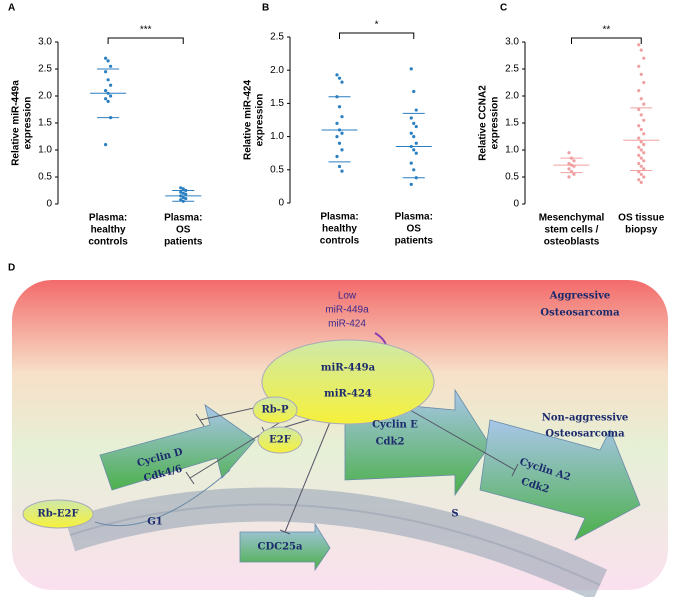  What do you see at coordinates (454, 514) in the screenshot?
I see `s-label: S` at bounding box center [454, 514].